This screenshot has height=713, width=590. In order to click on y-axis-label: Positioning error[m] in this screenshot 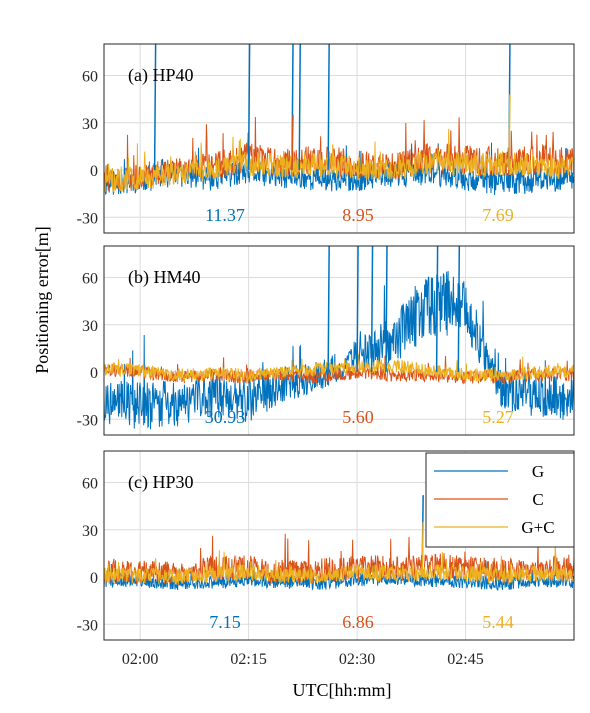, I will do `click(42, 299)`.